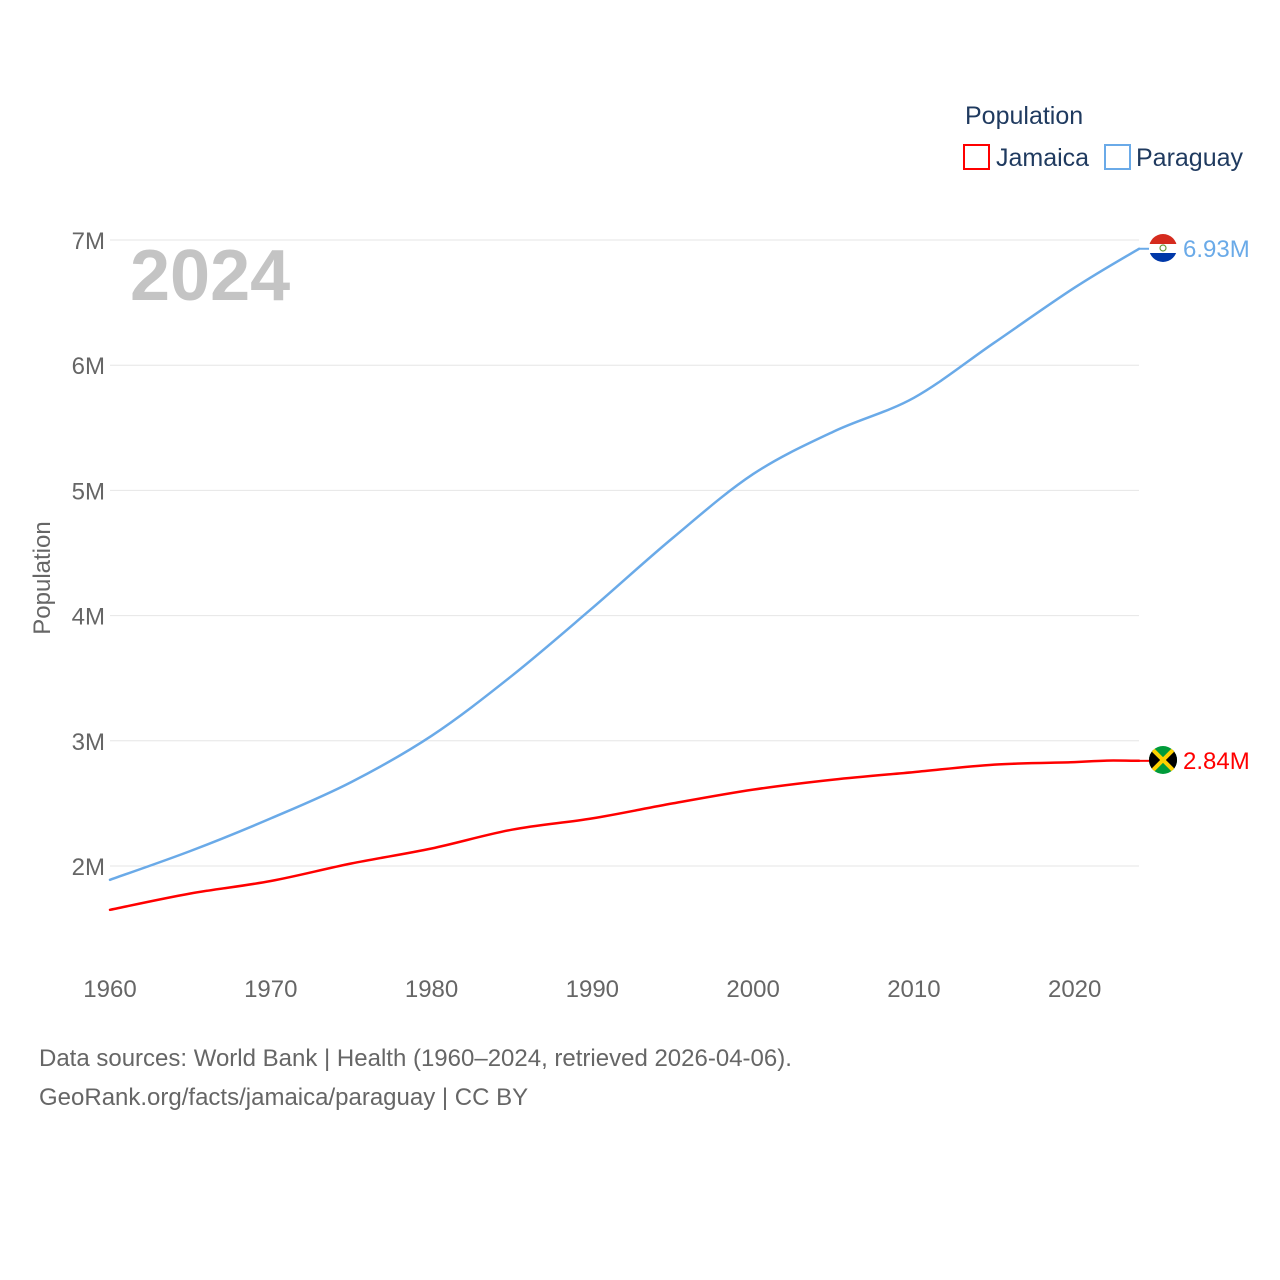 This screenshot has width=1280, height=1280. I want to click on x-tick-label: 1990, so click(592, 989).